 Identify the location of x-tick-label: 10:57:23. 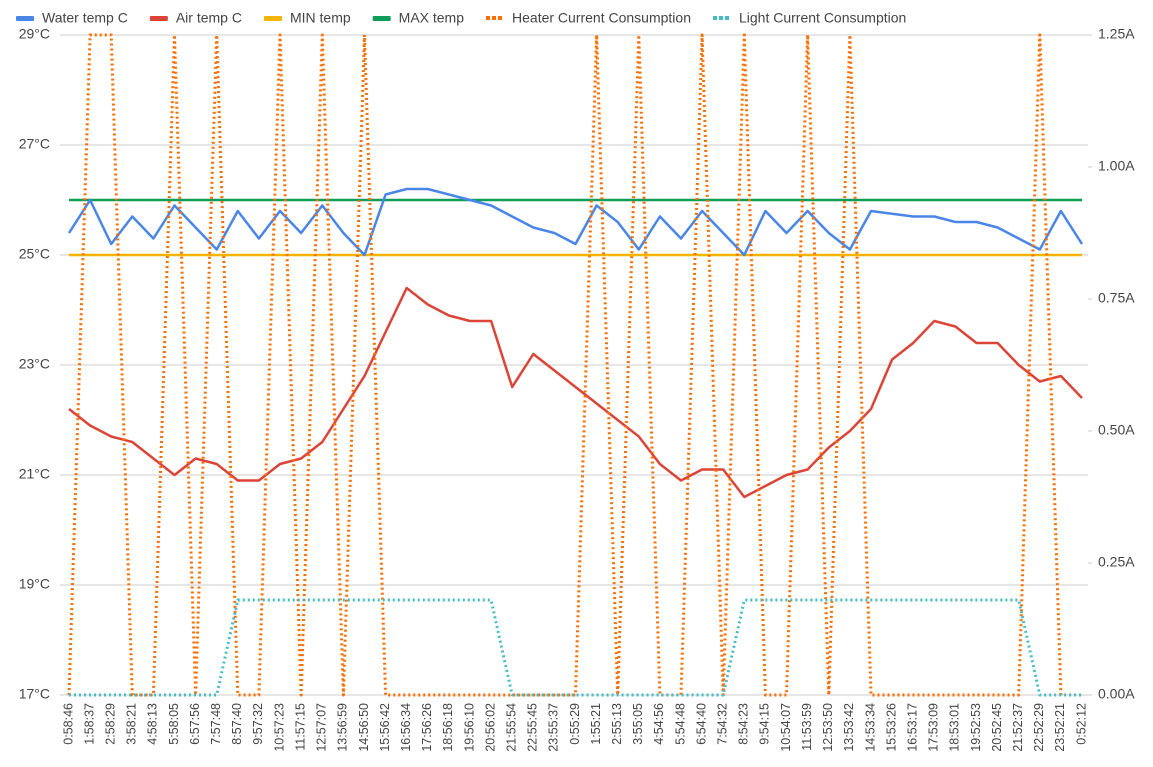
(279, 727).